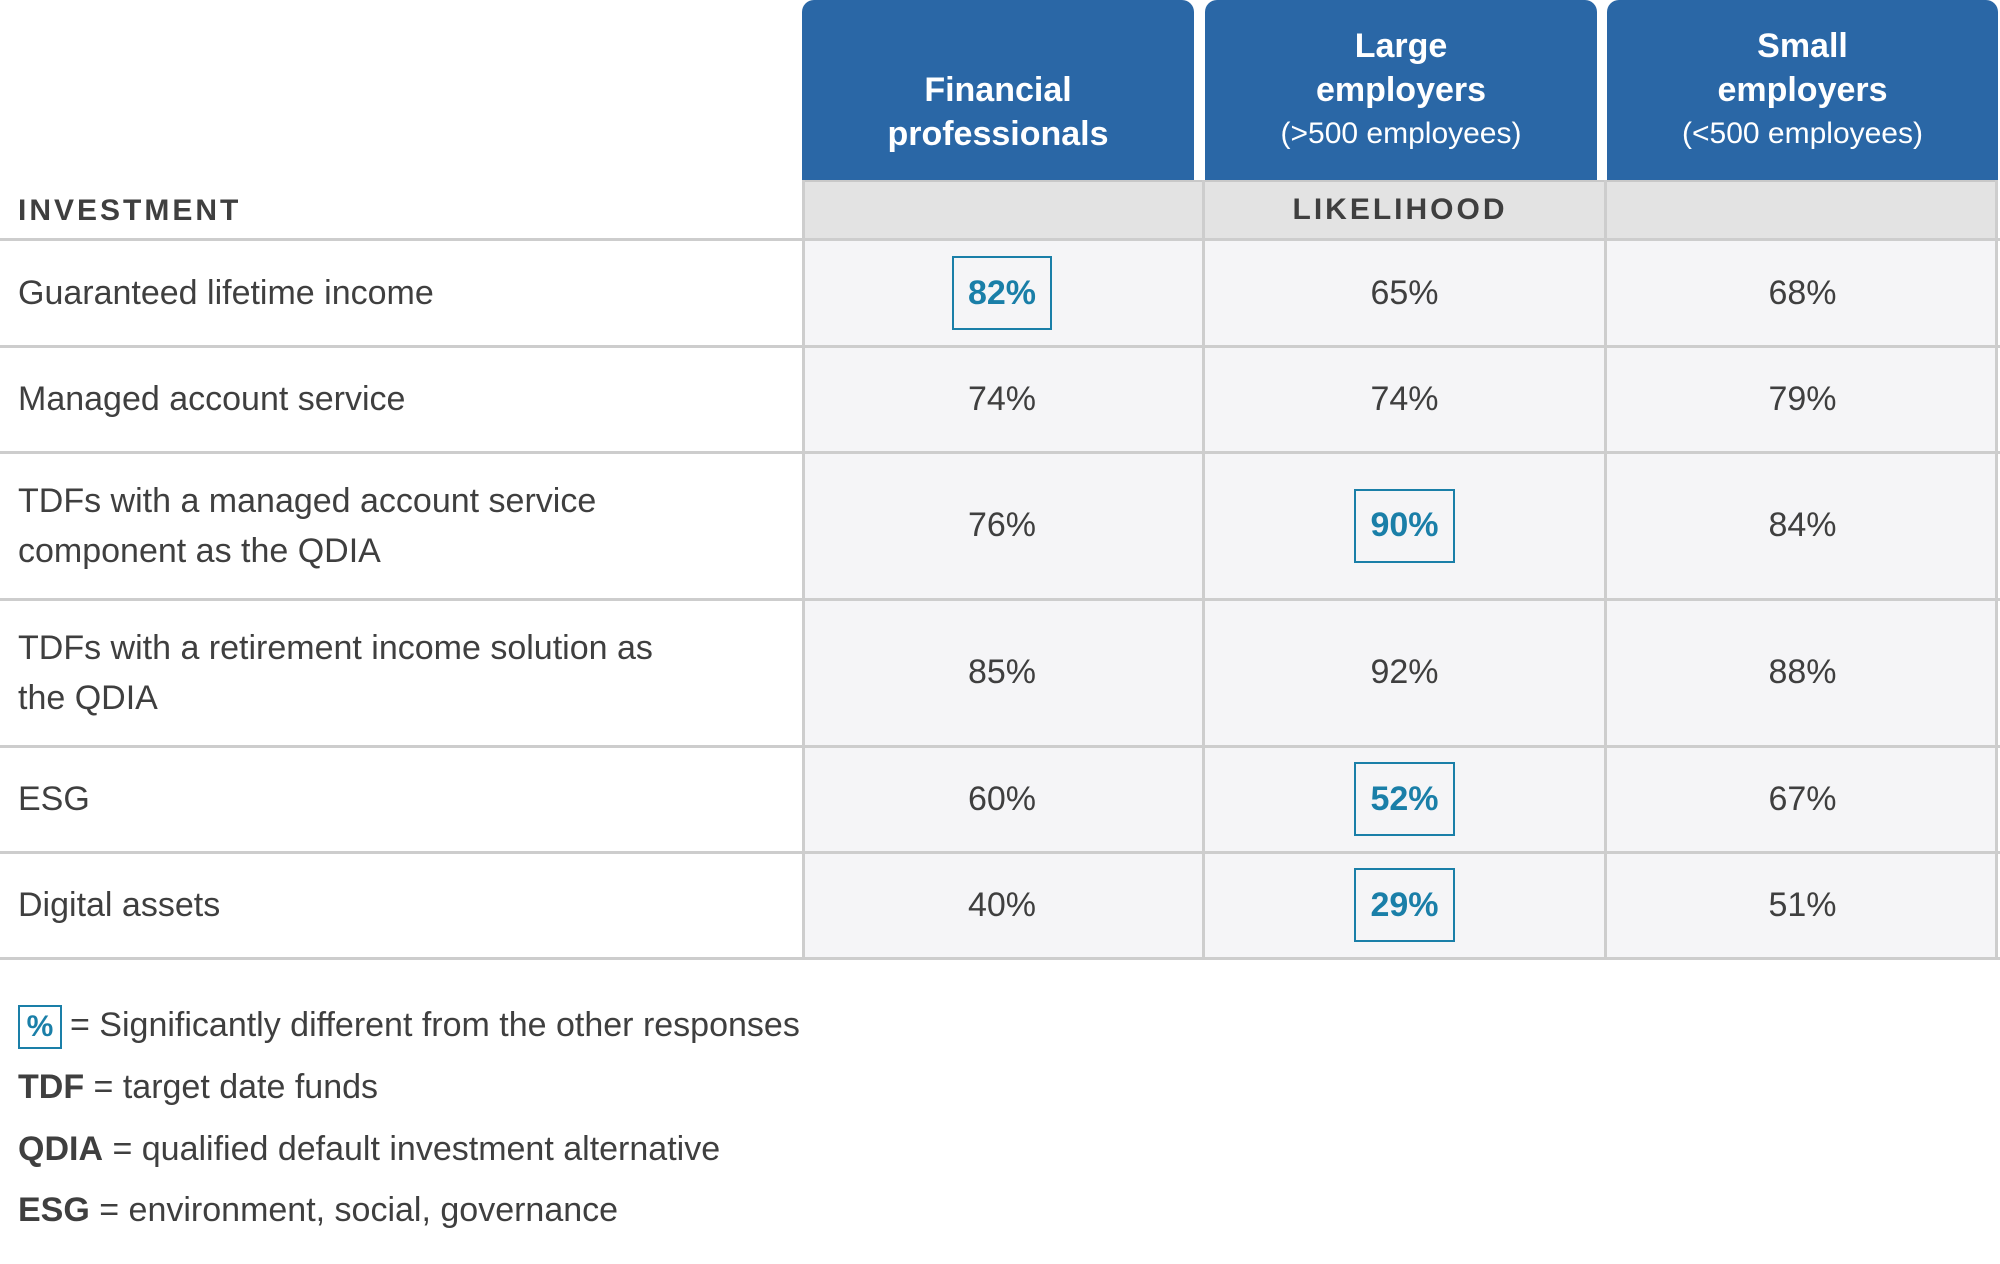 This screenshot has width=2000, height=1264. I want to click on table-row: Managed account service 74% 74% 79%, so click(1000, 399).